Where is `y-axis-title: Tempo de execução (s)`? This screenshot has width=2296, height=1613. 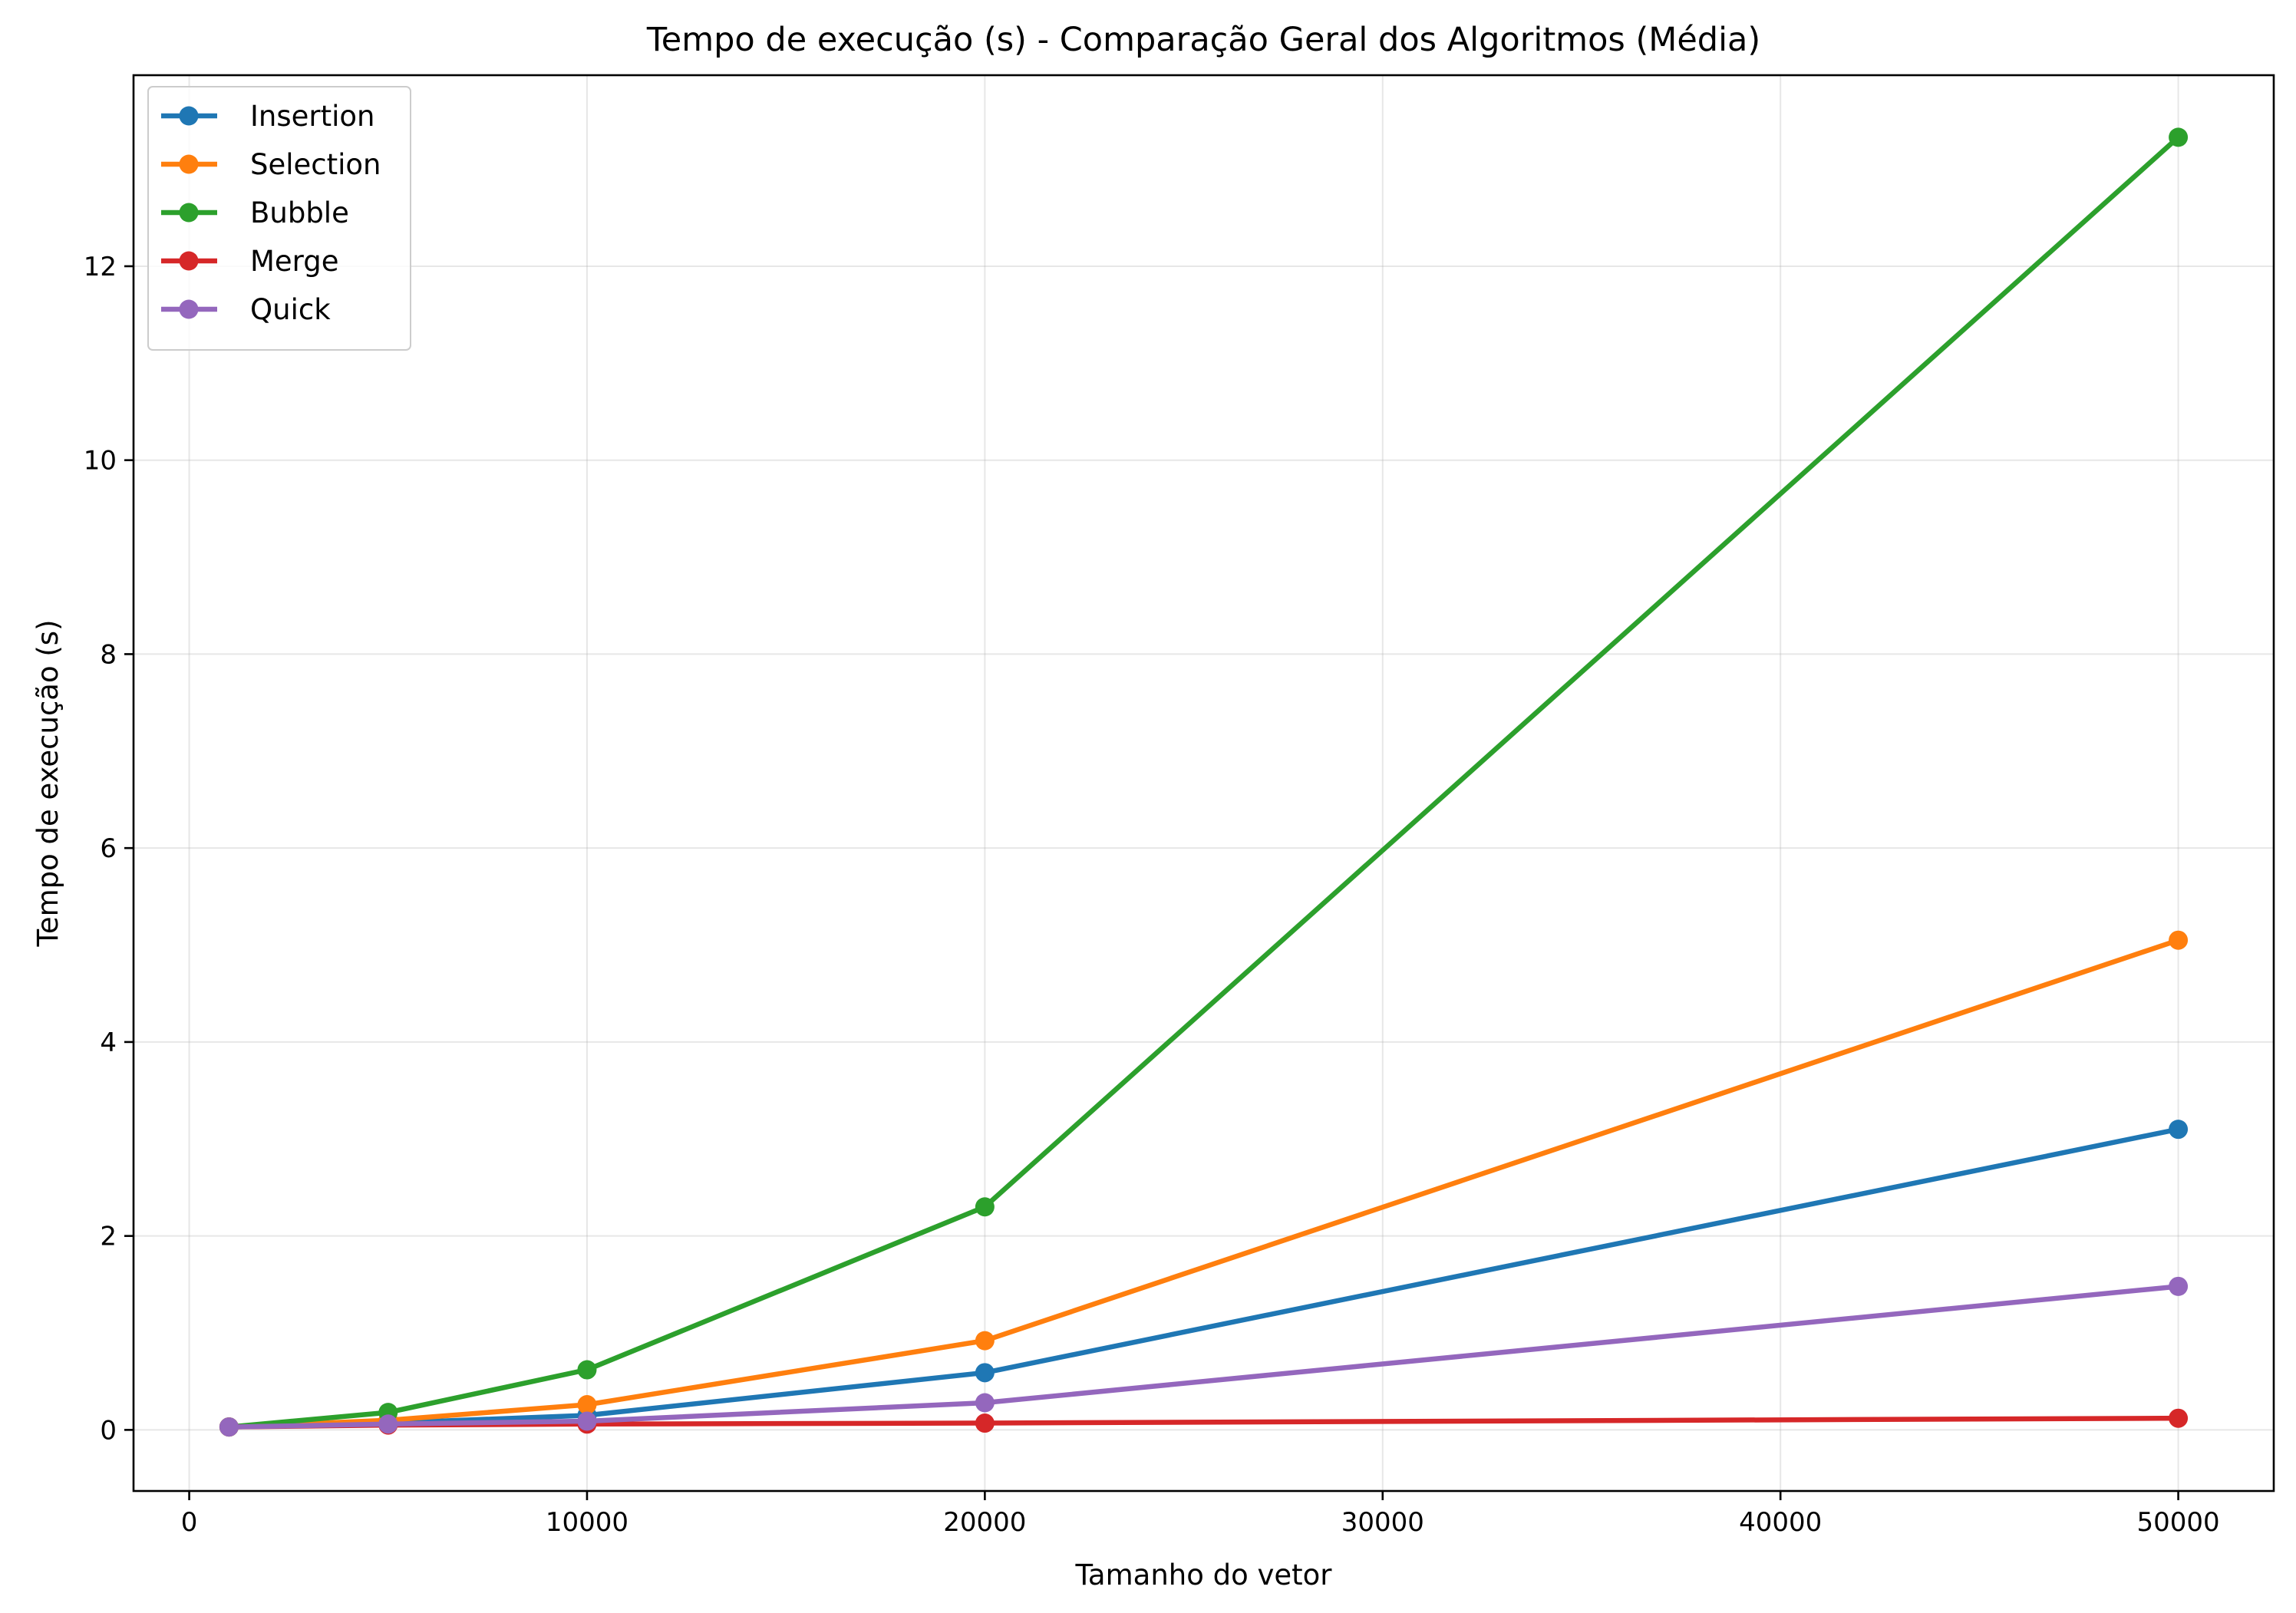
y-axis-title: Tempo de execução (s) is located at coordinates (47, 783).